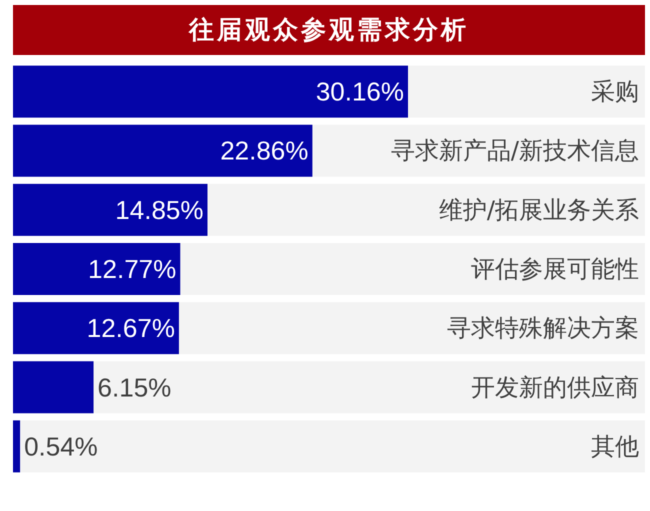  I want to click on y-tick-label: 开发新的供应商, so click(555, 387).